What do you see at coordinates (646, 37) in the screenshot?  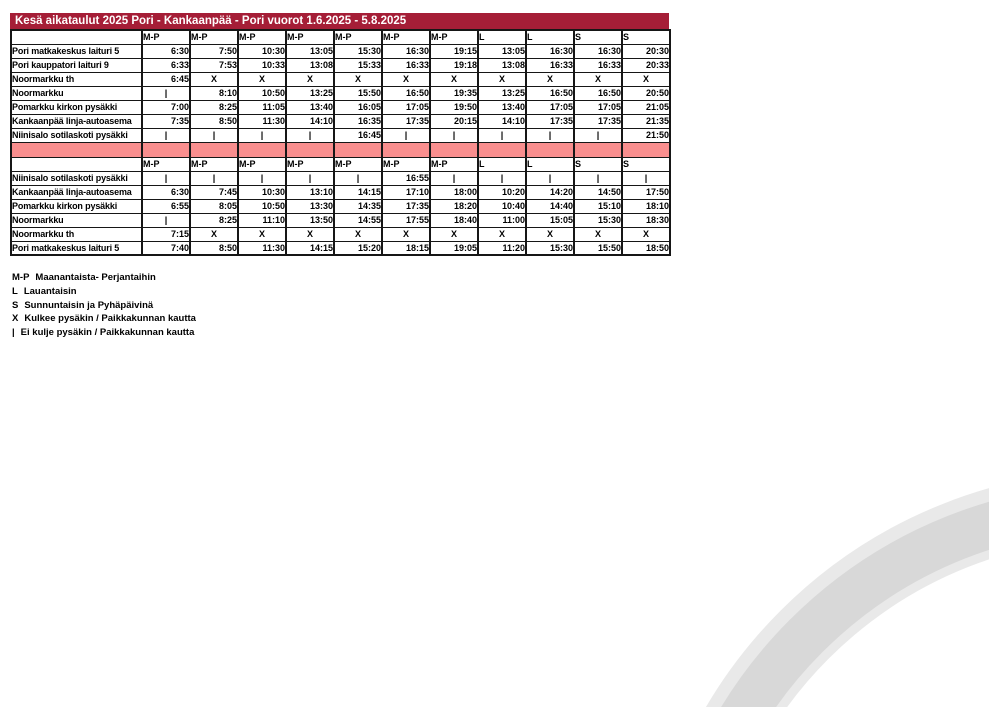 I see `day-code-cell: S` at bounding box center [646, 37].